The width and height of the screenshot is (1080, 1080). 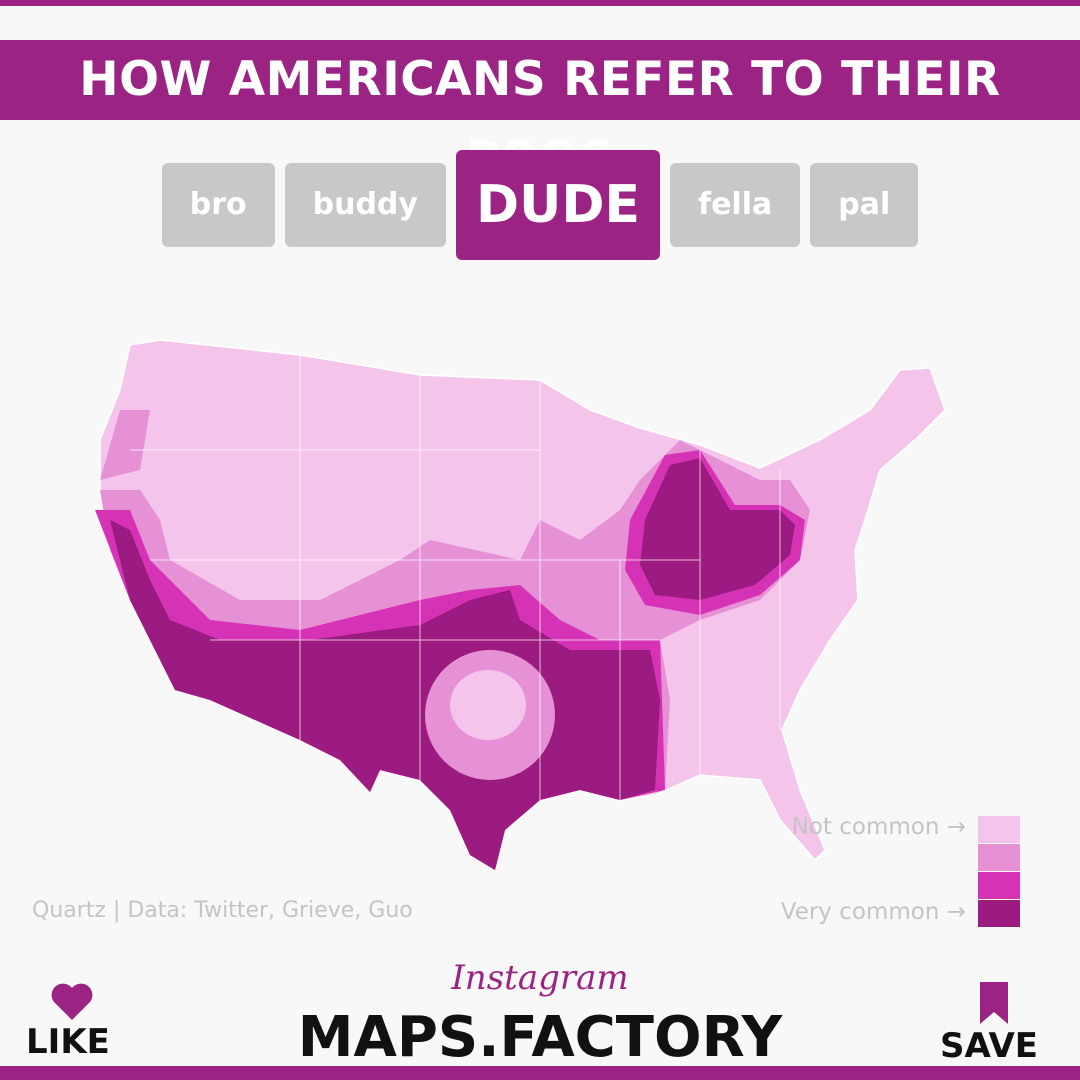 I want to click on title: HOW AMERICANS REFER TO THEIR BROS, so click(x=540, y=113).